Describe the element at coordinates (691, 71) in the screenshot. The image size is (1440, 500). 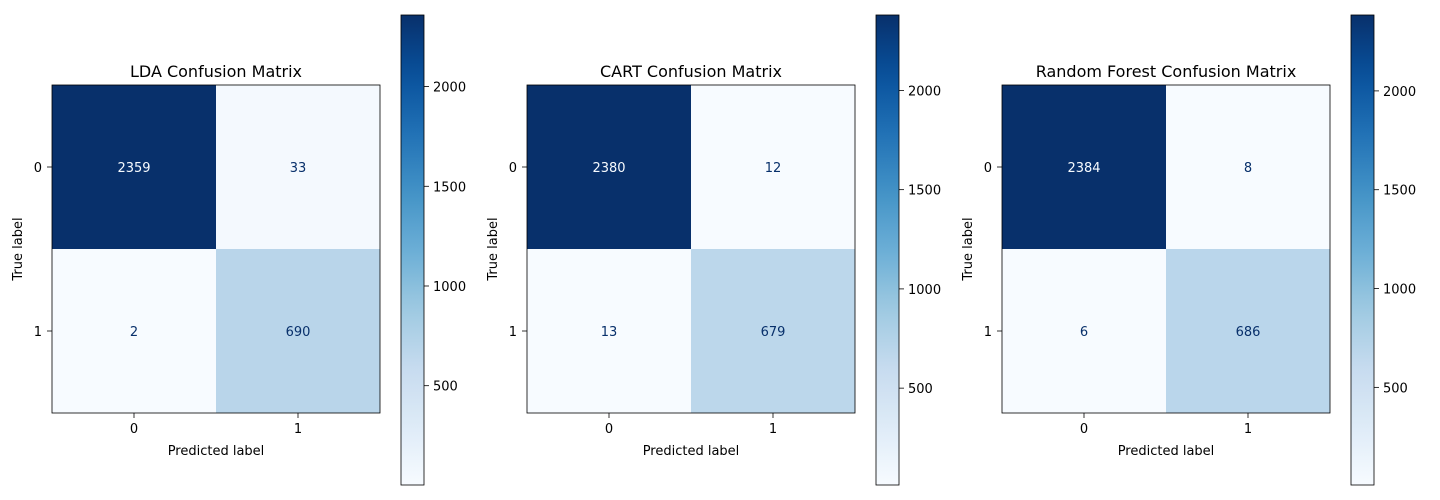
I see `chart-title: CART Confusion Matrix` at that location.